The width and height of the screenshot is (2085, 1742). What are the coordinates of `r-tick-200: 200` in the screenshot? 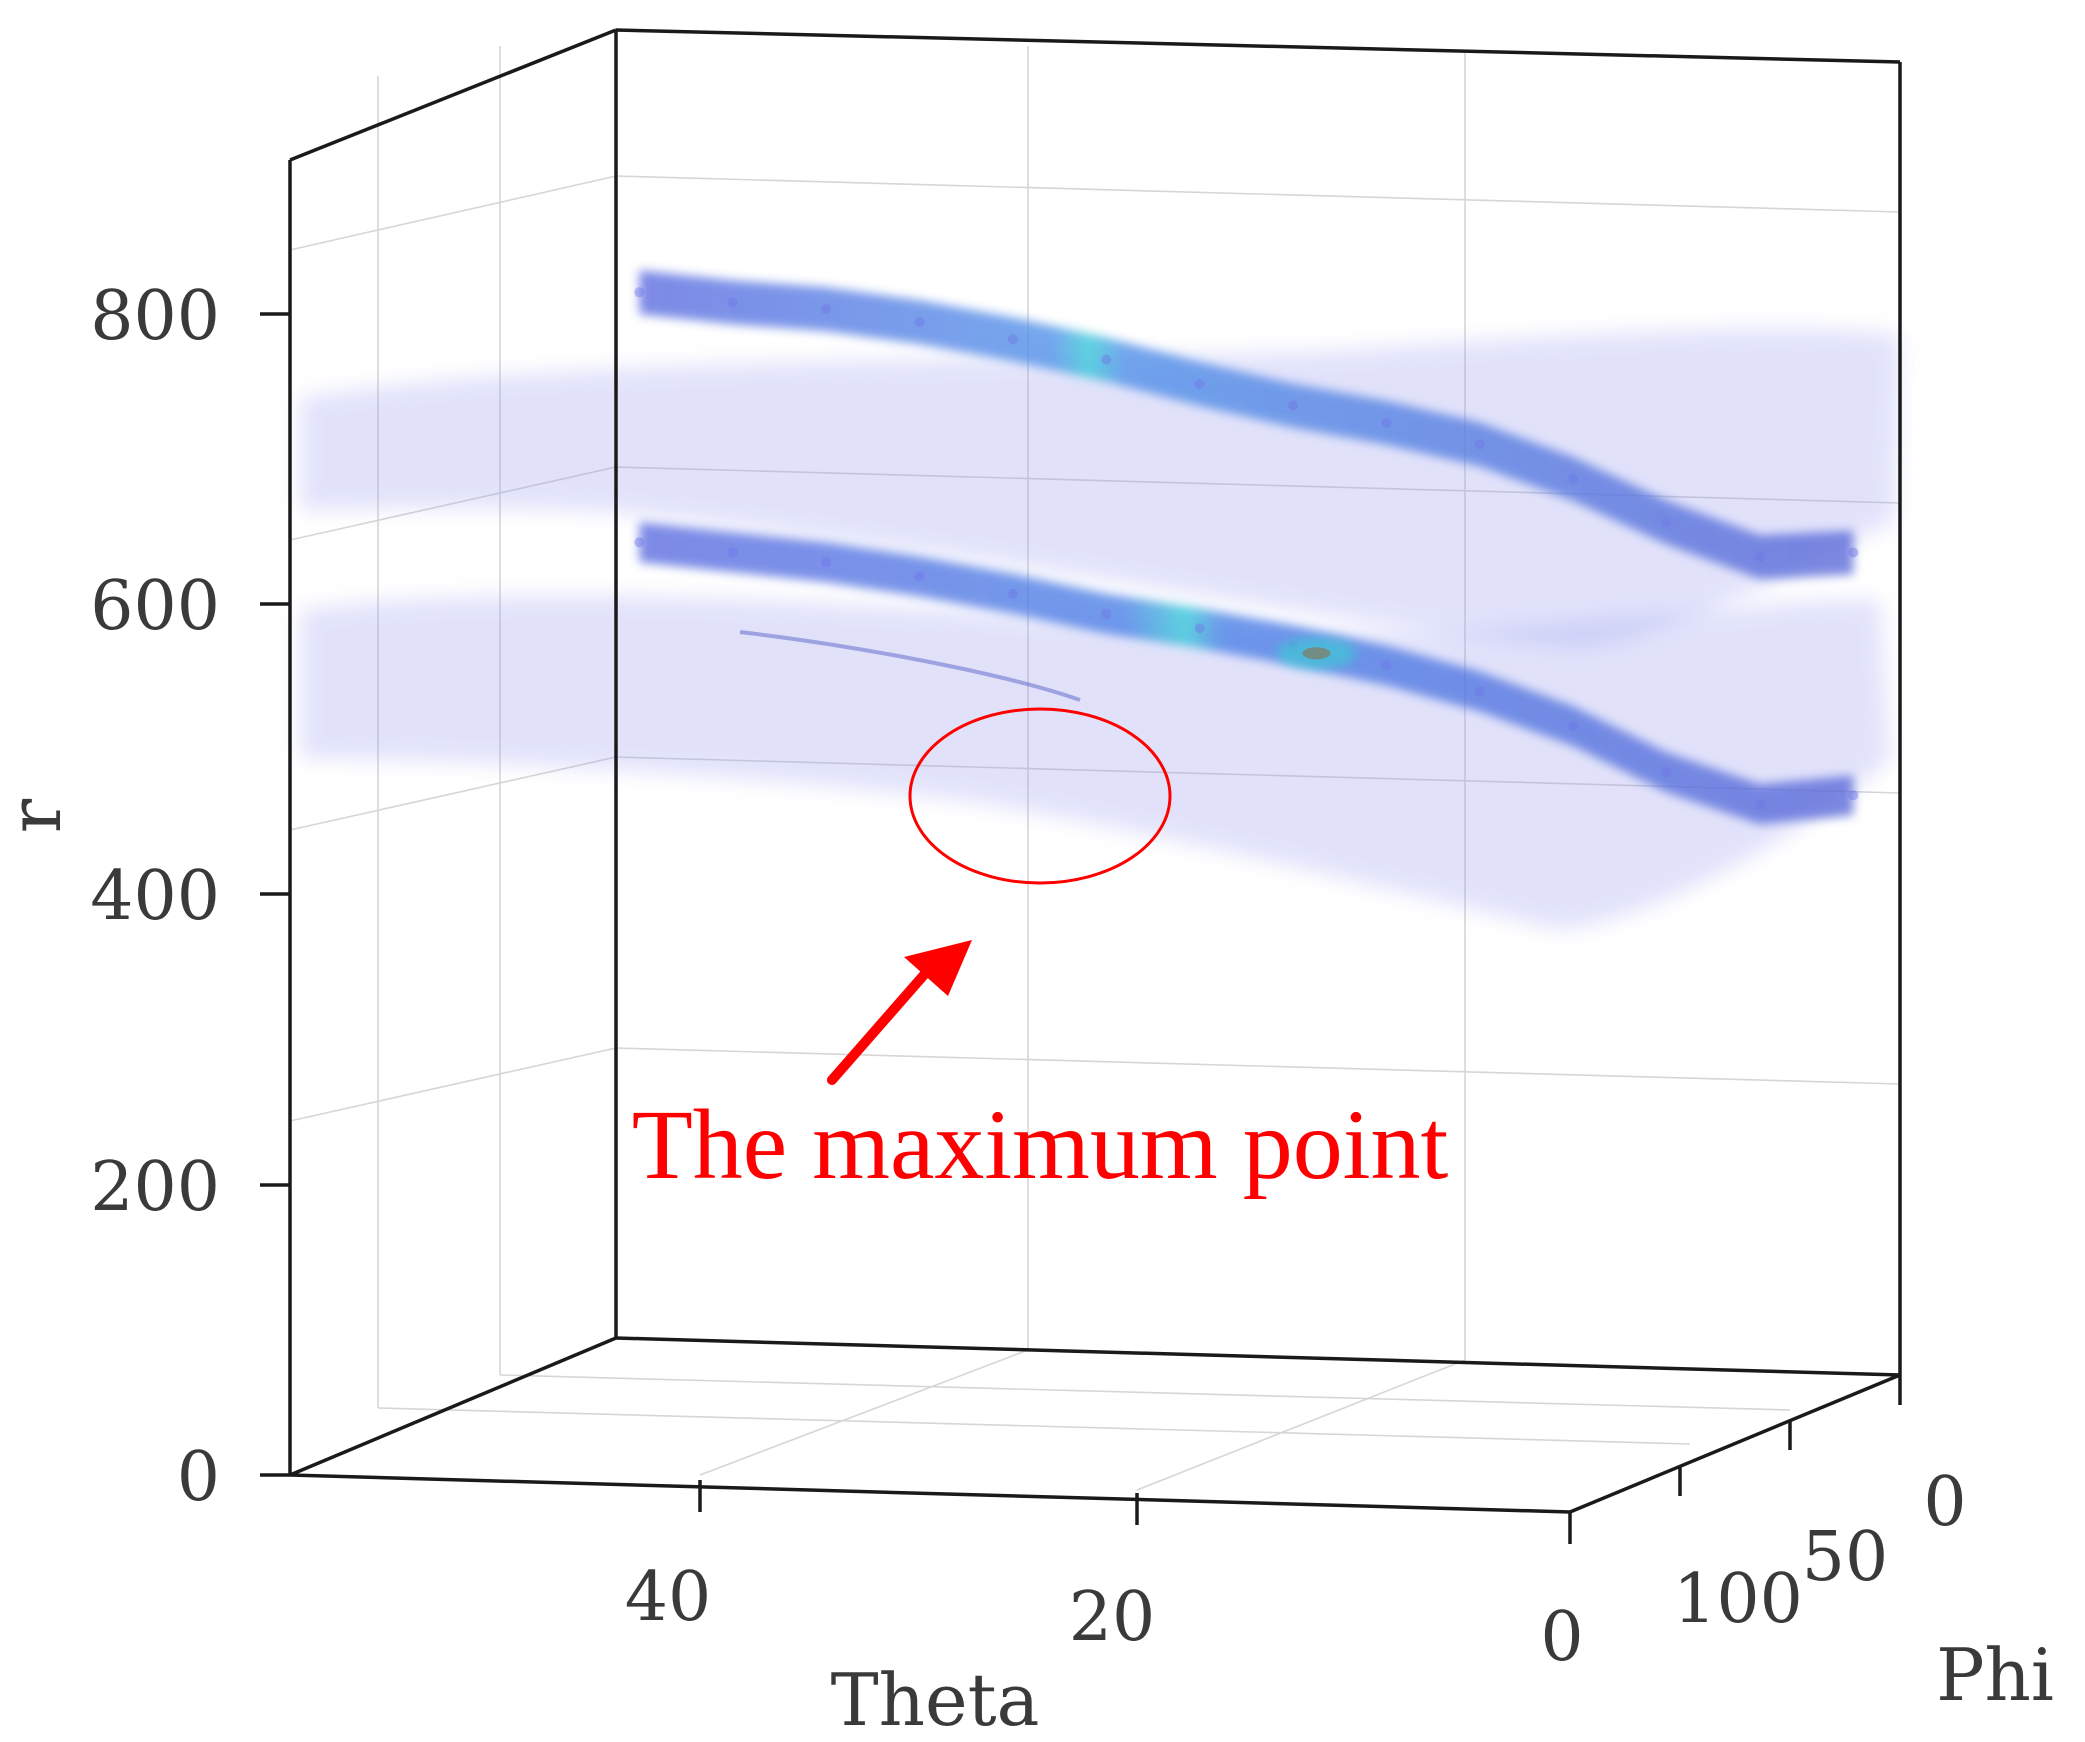 It's located at (155, 1187).